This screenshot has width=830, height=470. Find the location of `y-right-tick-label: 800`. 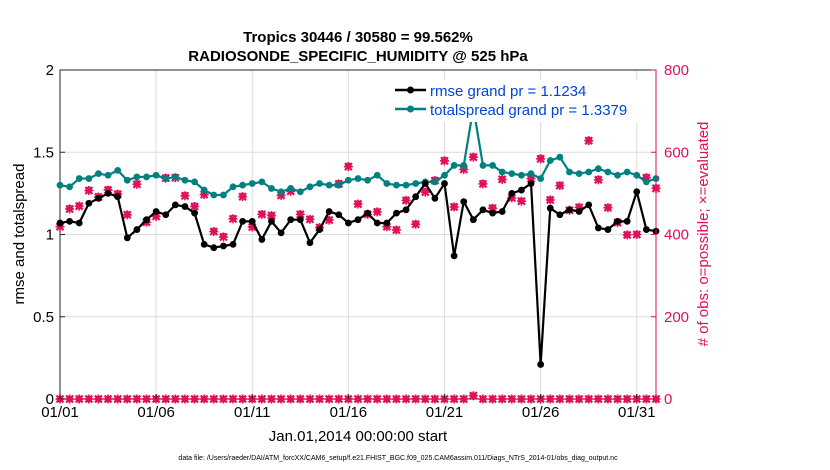

y-right-tick-label: 800 is located at coordinates (676, 70).